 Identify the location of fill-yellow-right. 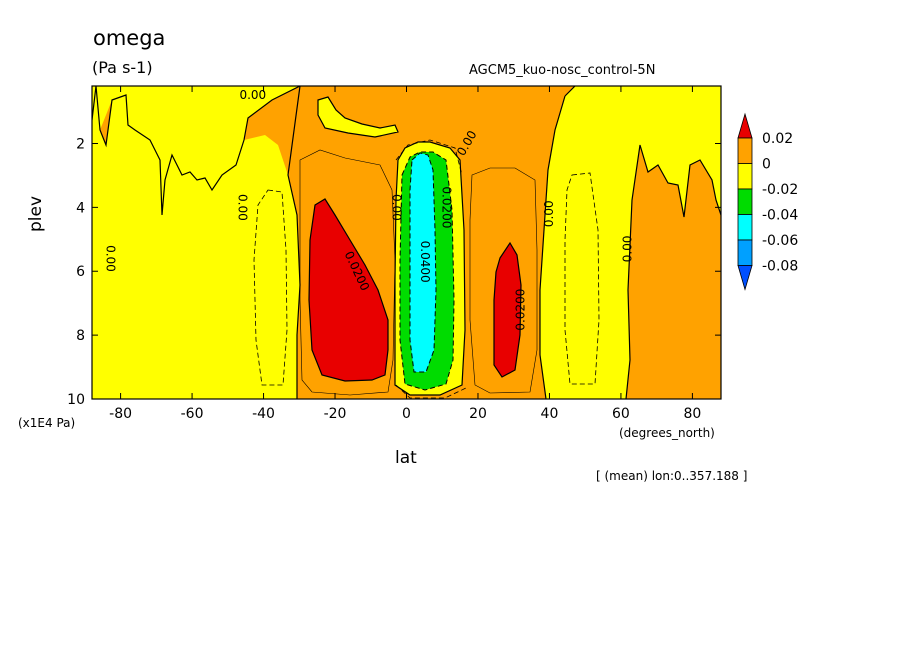
(630, 242).